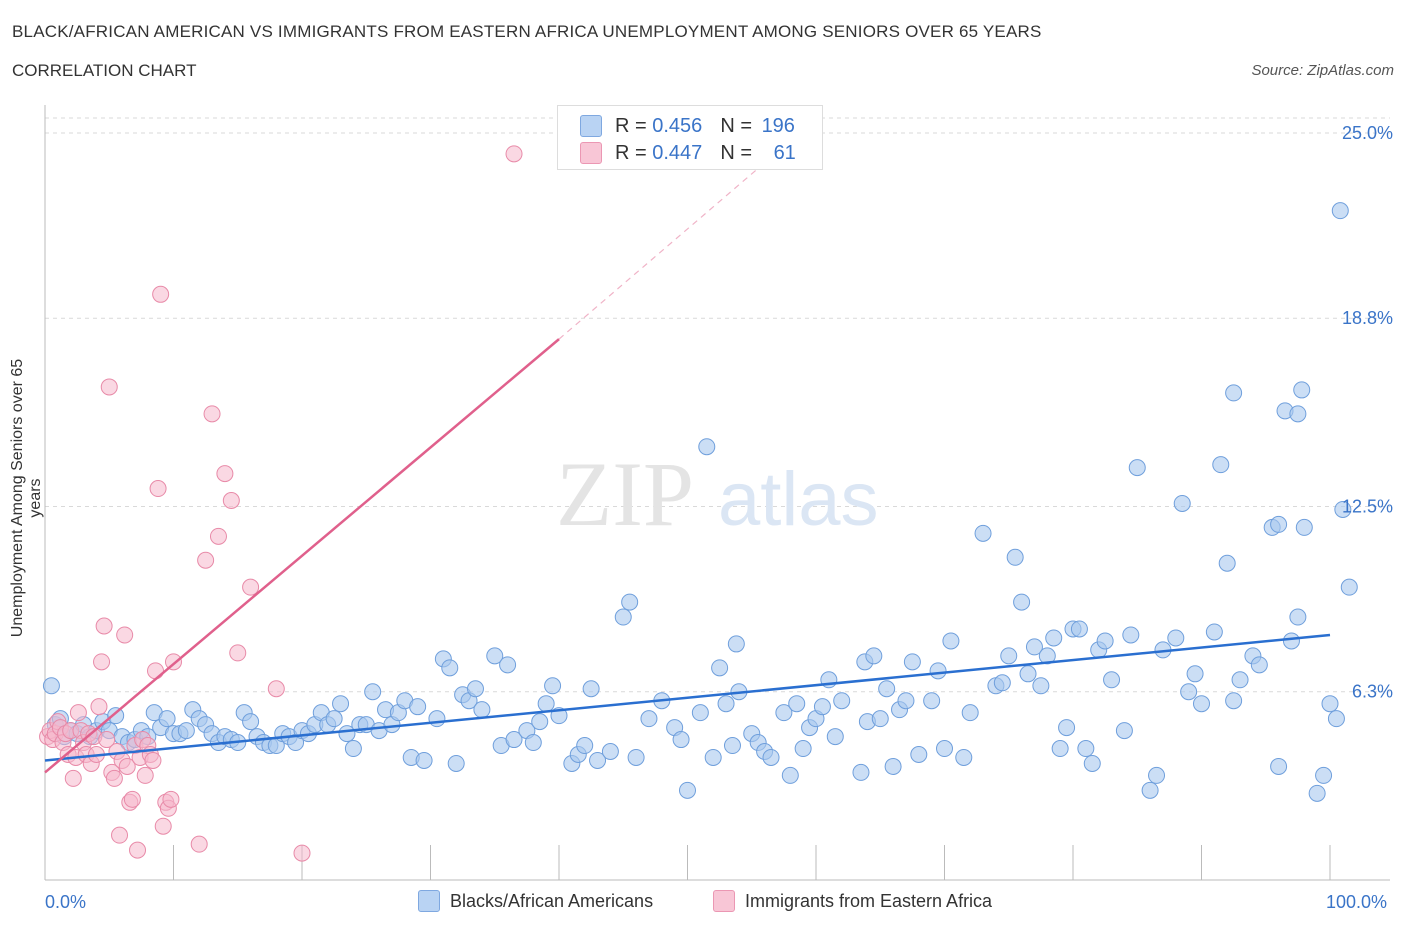  What do you see at coordinates (798, 499) in the screenshot?
I see `watermark-atlas: atlas` at bounding box center [798, 499].